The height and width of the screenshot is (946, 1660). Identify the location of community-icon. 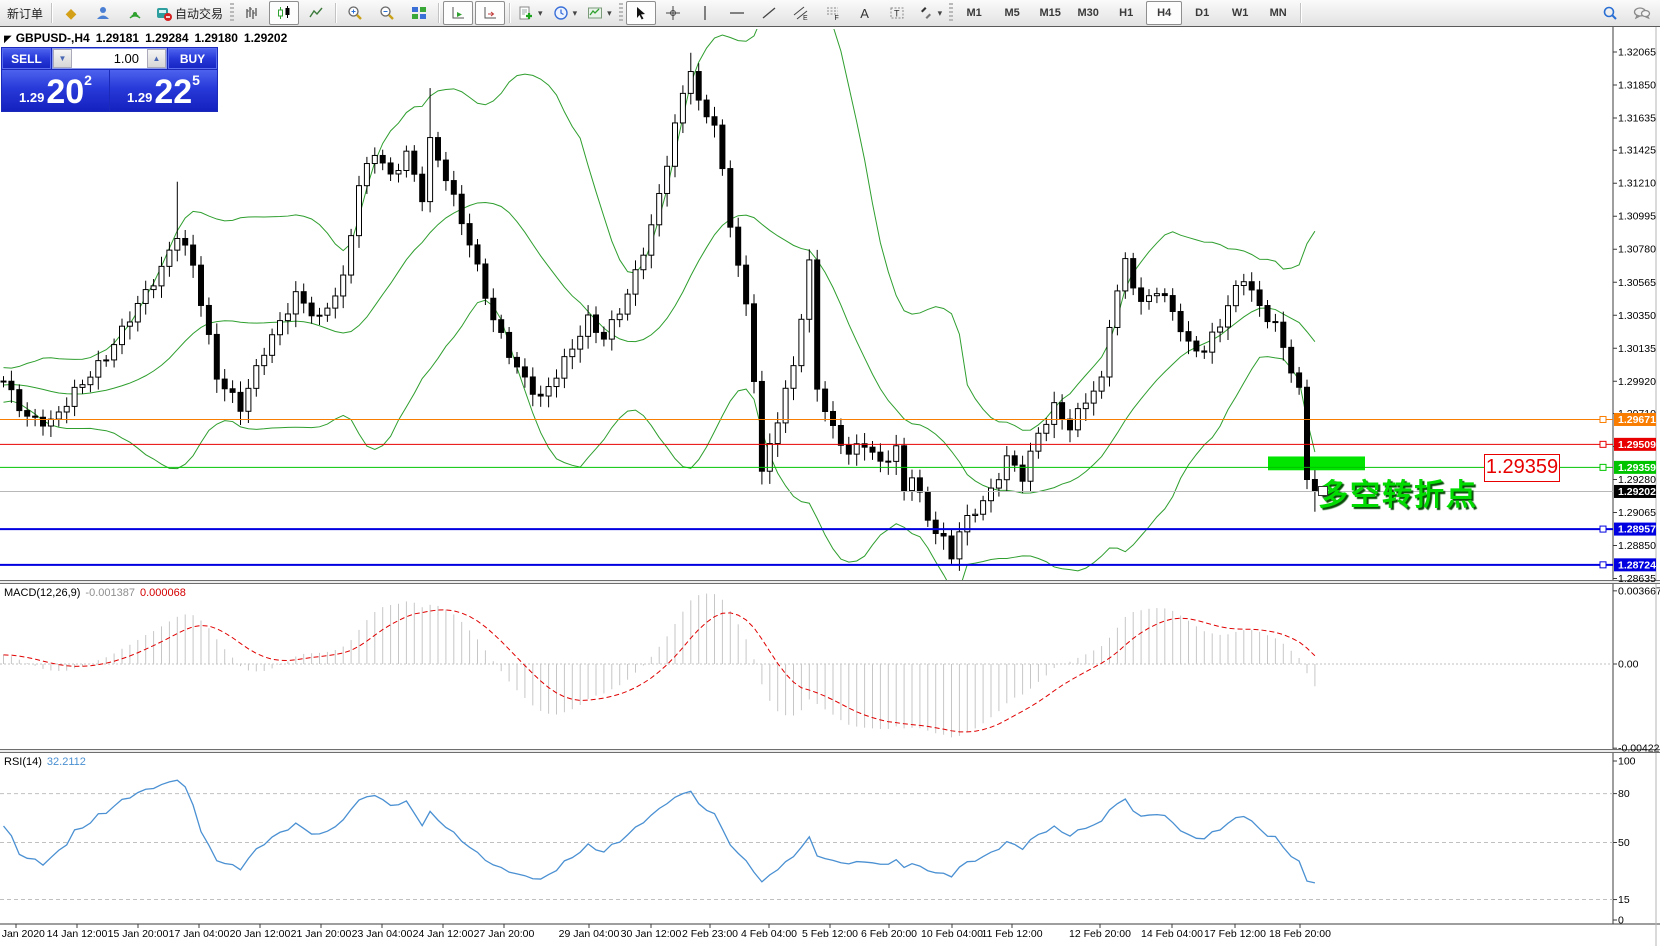
(103, 13).